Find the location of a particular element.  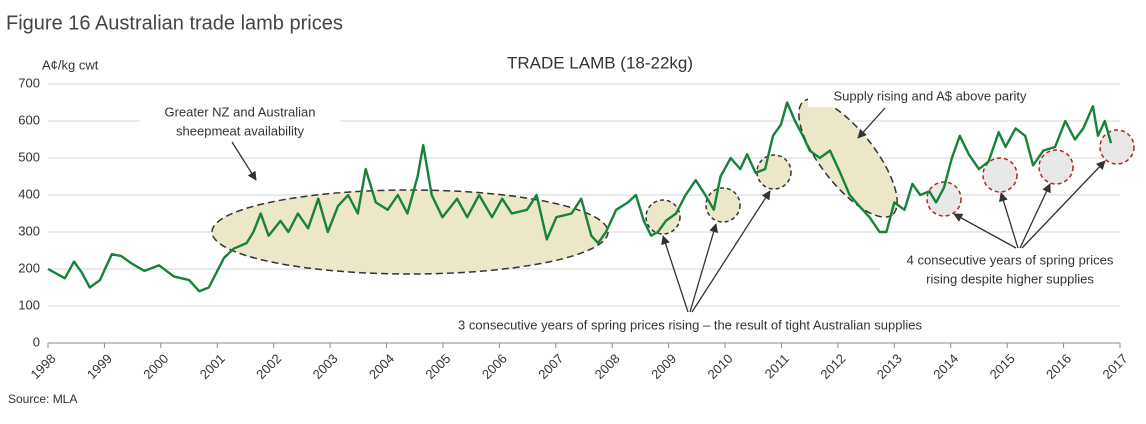

x-tick-label: 2014 is located at coordinates (945, 366).